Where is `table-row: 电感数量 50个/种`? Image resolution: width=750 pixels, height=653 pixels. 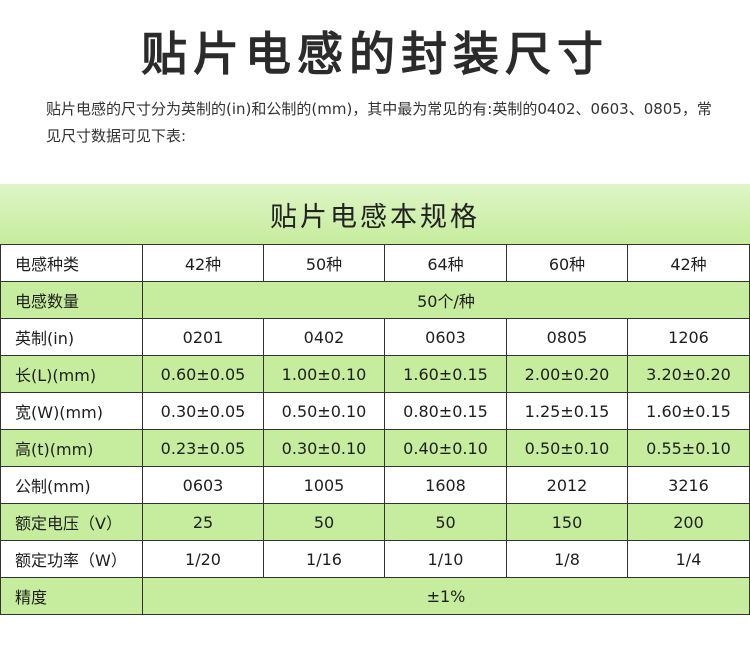
table-row: 电感数量 50个/种 is located at coordinates (375, 300).